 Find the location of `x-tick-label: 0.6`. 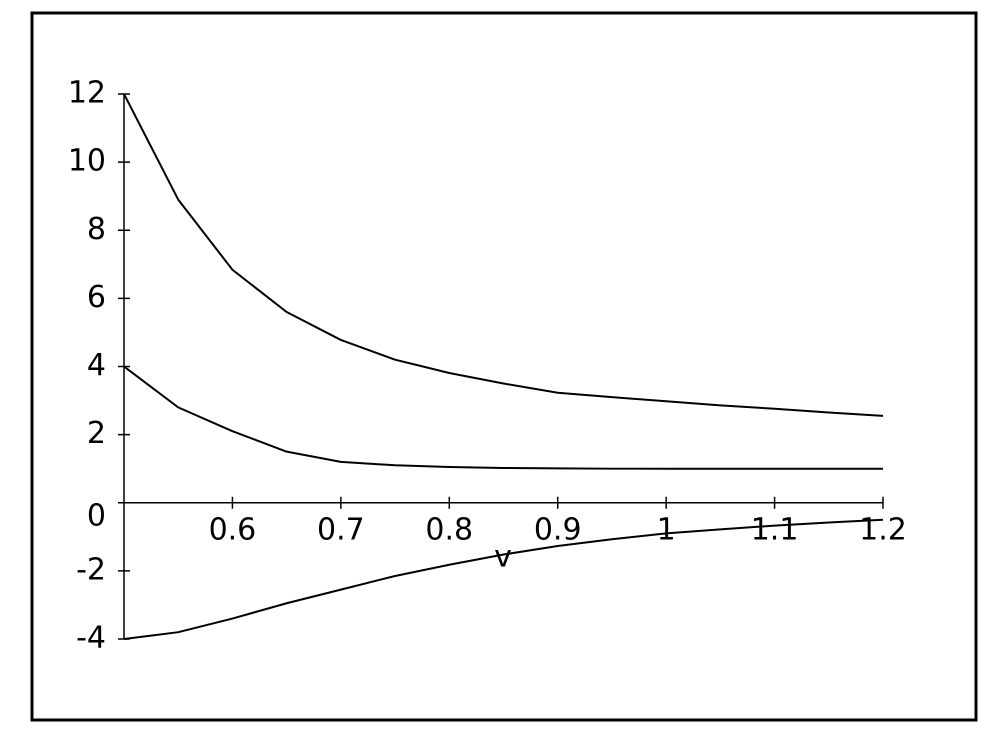

x-tick-label: 0.6 is located at coordinates (233, 529).